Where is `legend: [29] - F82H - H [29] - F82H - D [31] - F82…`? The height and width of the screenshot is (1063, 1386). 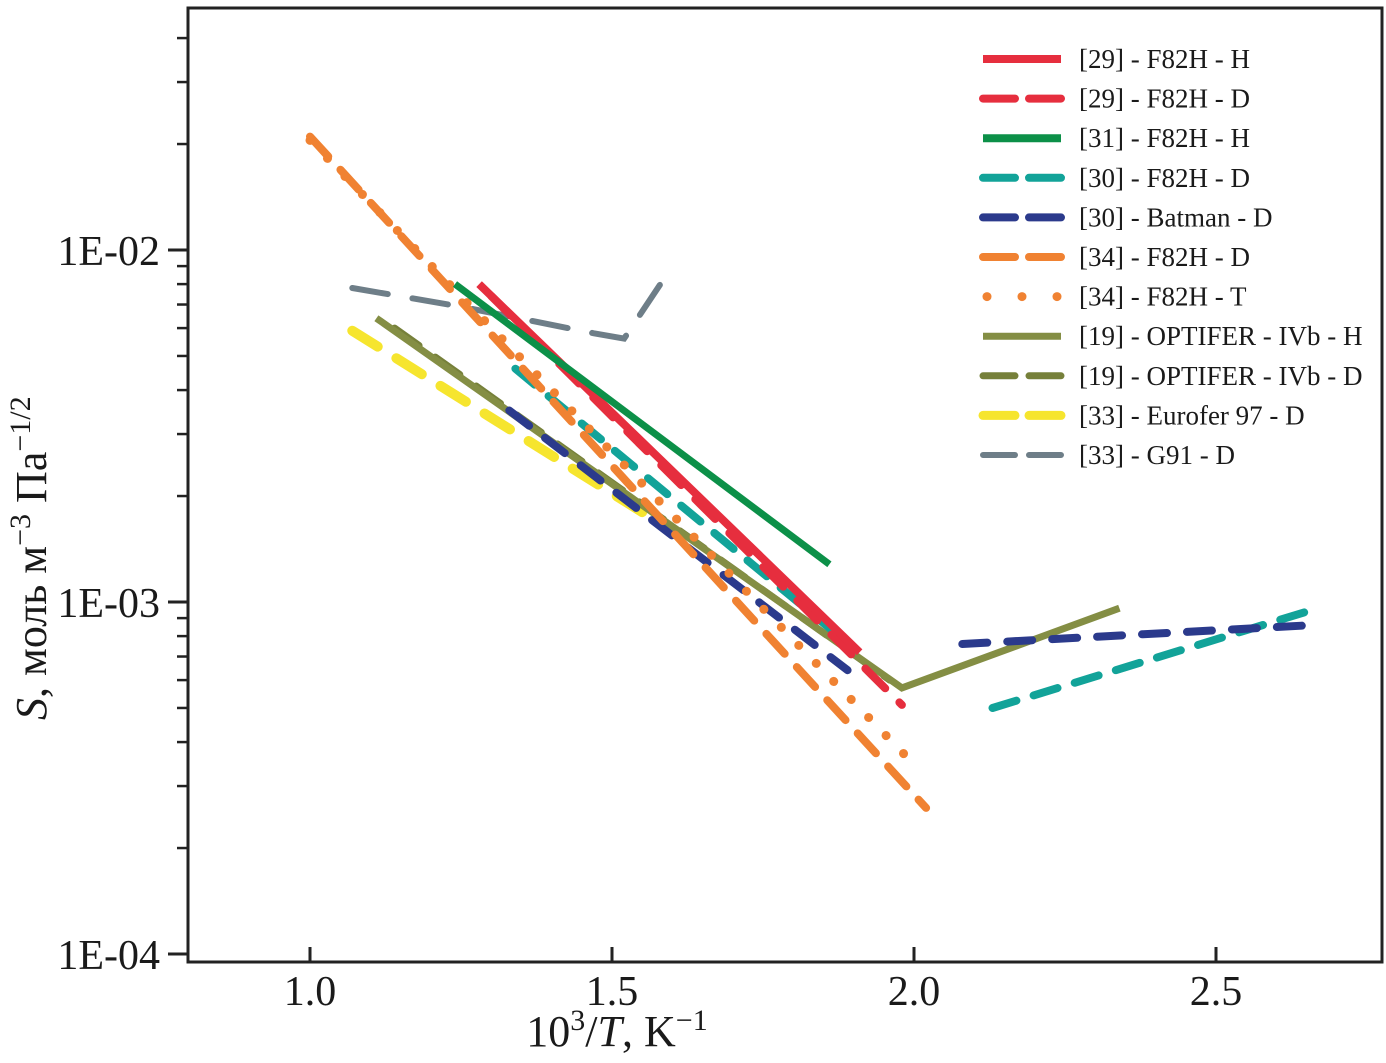 legend: [29] - F82H - H [29] - F82H - D [31] - F82… is located at coordinates (1170, 257).